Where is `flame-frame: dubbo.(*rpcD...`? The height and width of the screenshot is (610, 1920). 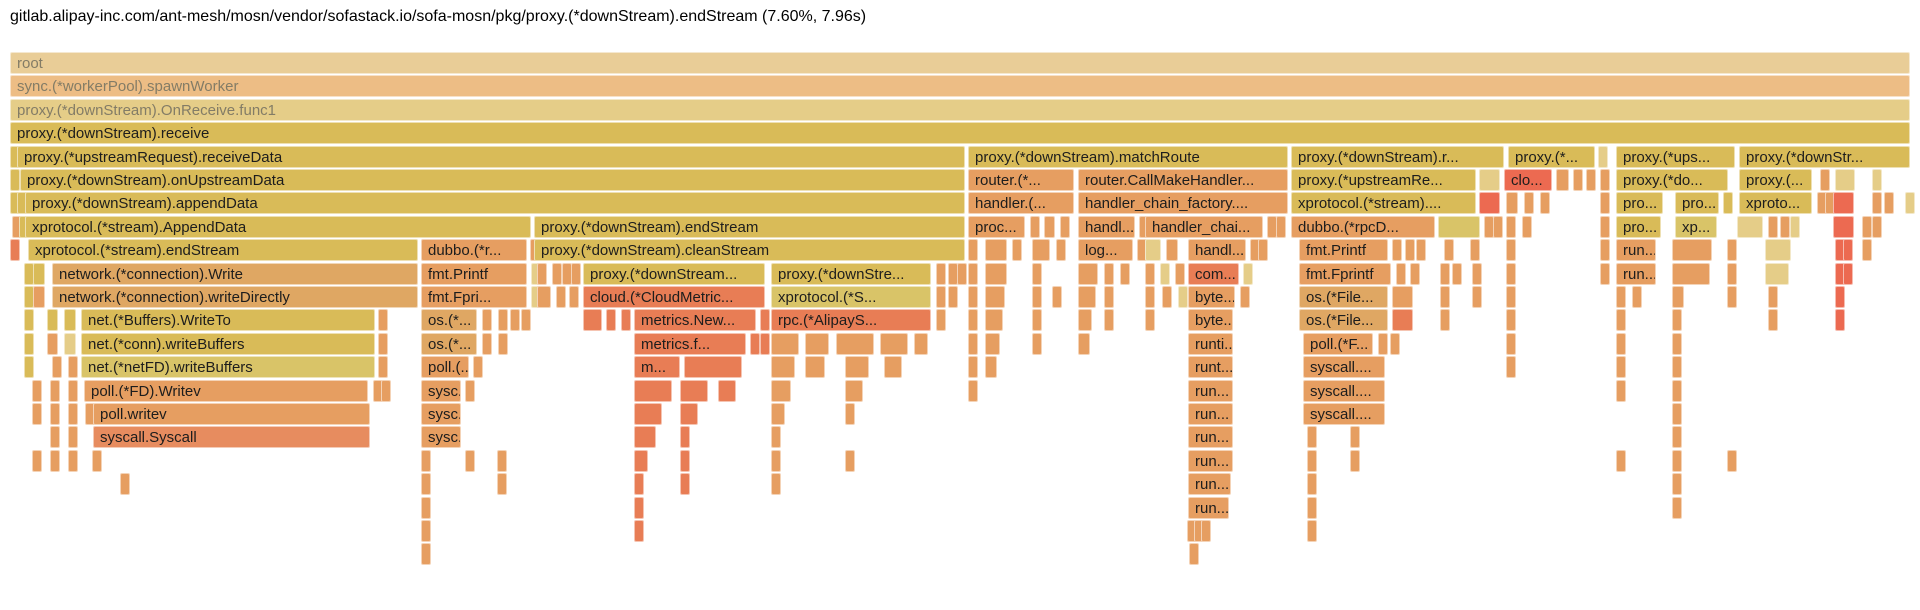 flame-frame: dubbo.(*rpcD... is located at coordinates (1363, 226).